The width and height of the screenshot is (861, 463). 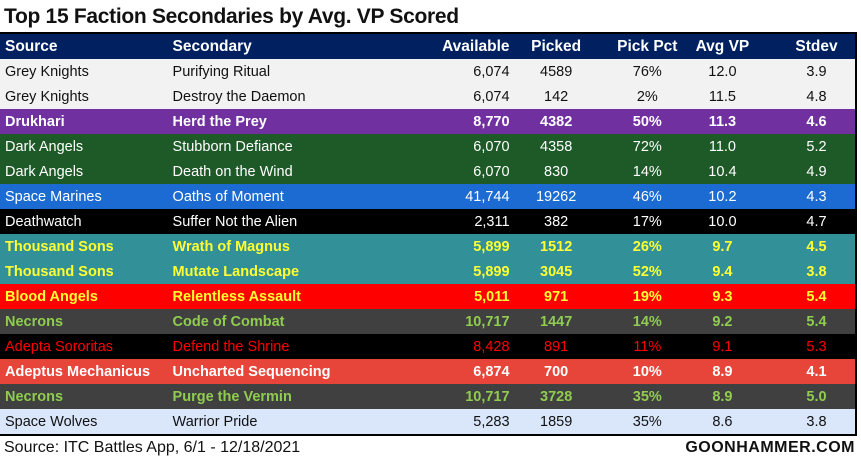 I want to click on cell-pct: 10%, so click(x=647, y=371).